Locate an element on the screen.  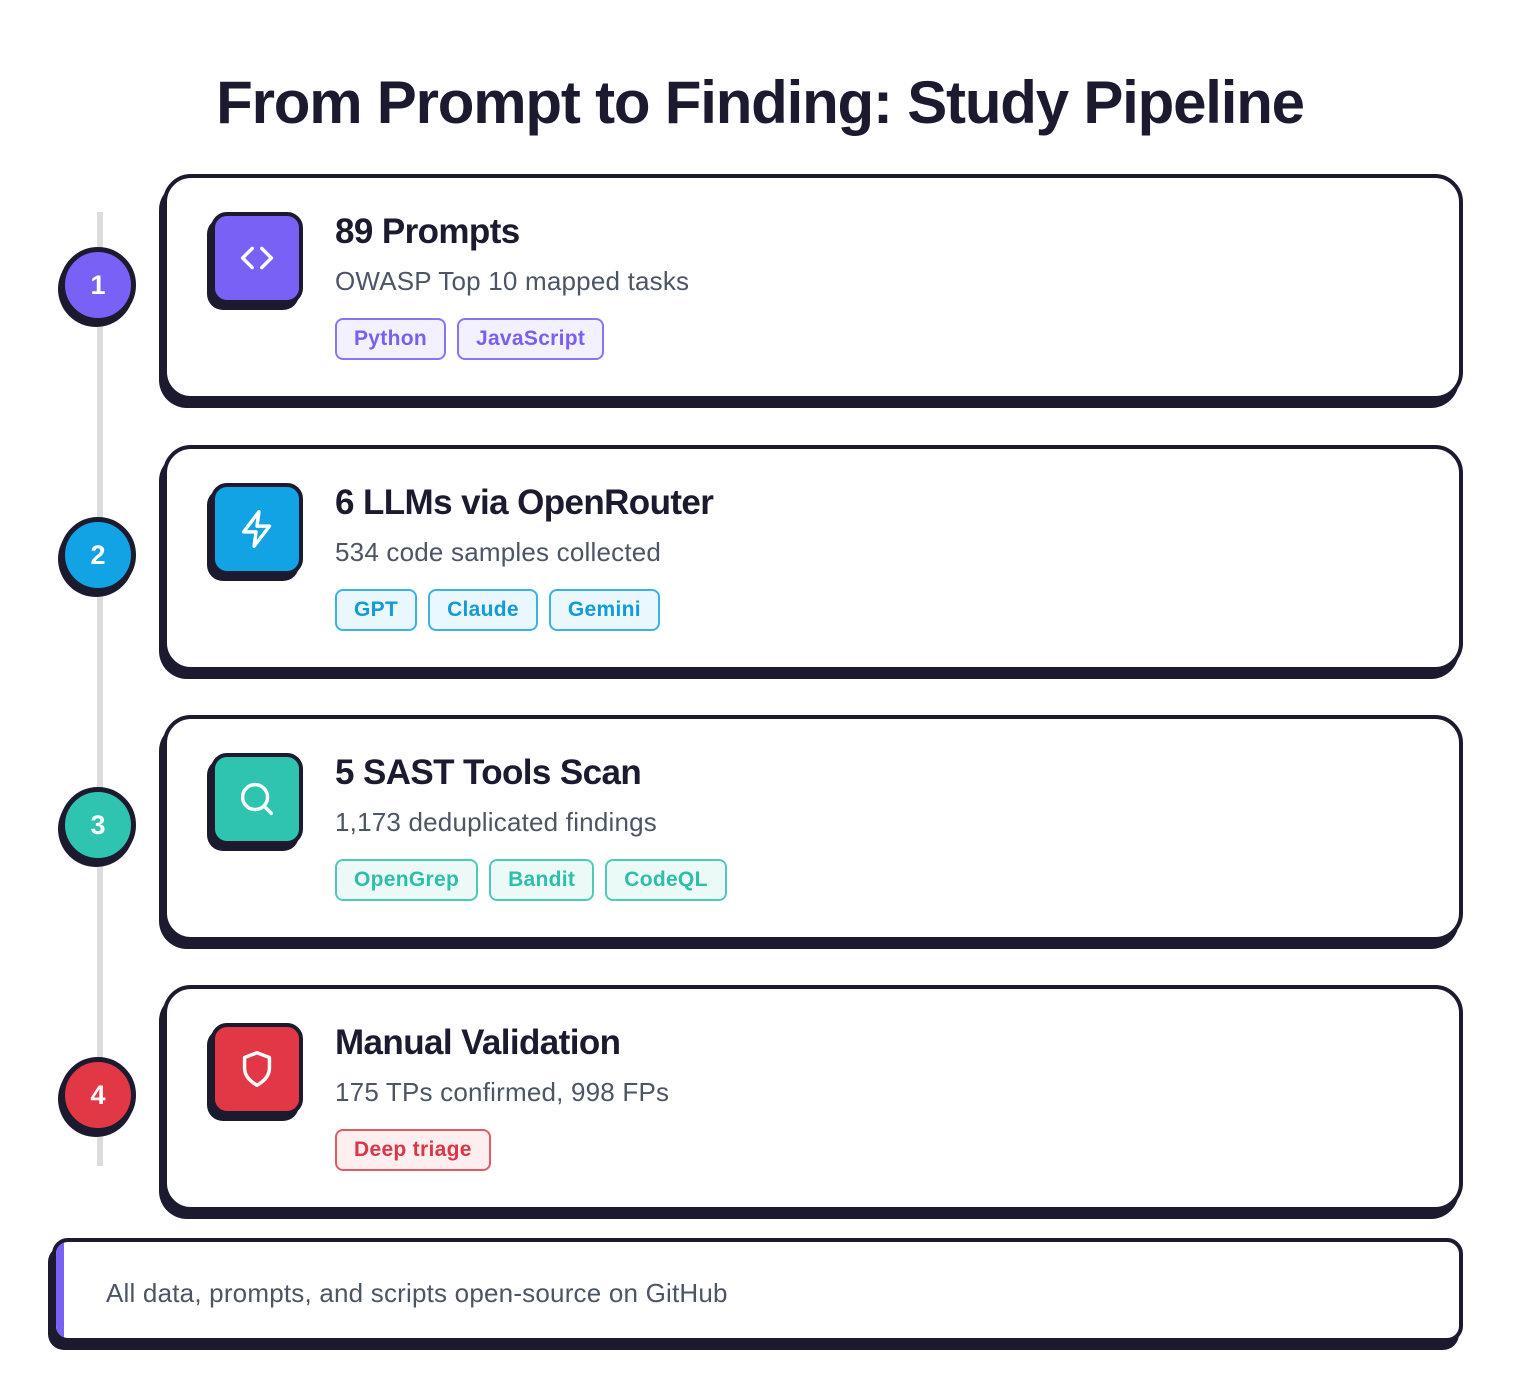
tag: Python is located at coordinates (390, 339).